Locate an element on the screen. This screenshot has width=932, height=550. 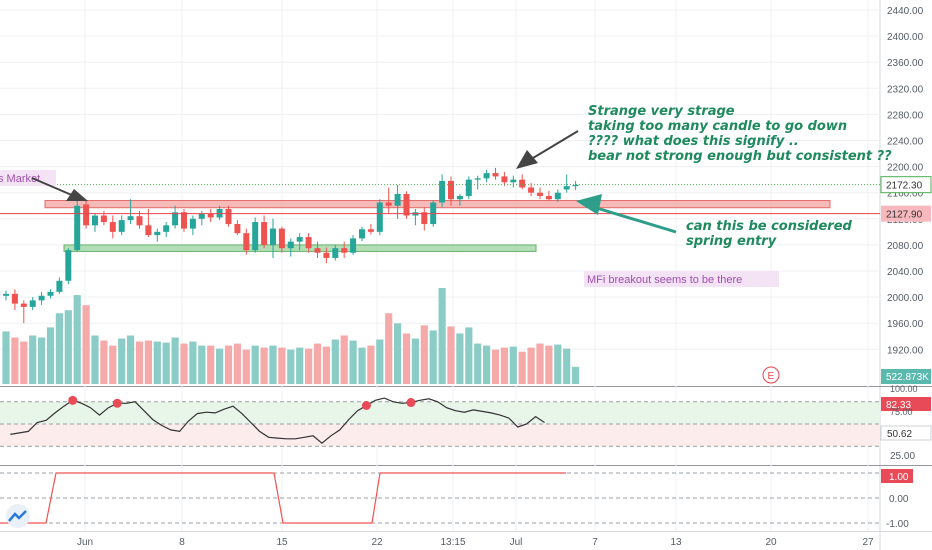
levels-layer is located at coordinates (440, 199).